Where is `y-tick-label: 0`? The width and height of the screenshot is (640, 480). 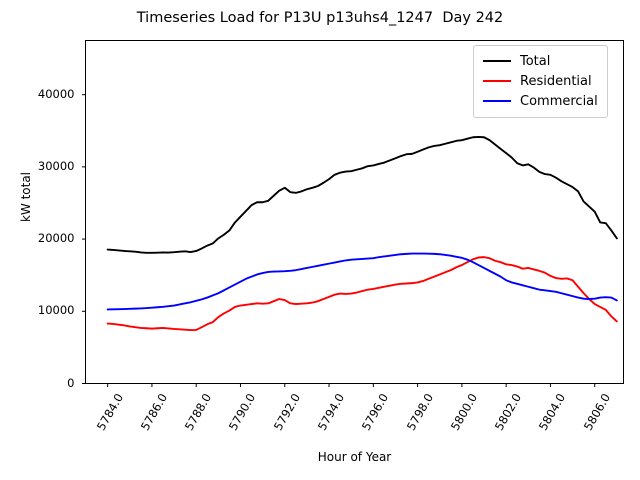
y-tick-label: 0 is located at coordinates (71, 382).